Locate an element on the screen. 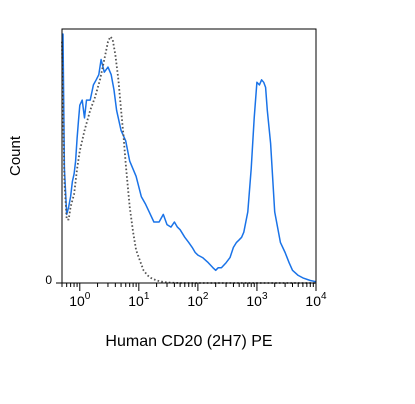  x-tick-label: 10³ is located at coordinates (257, 300).